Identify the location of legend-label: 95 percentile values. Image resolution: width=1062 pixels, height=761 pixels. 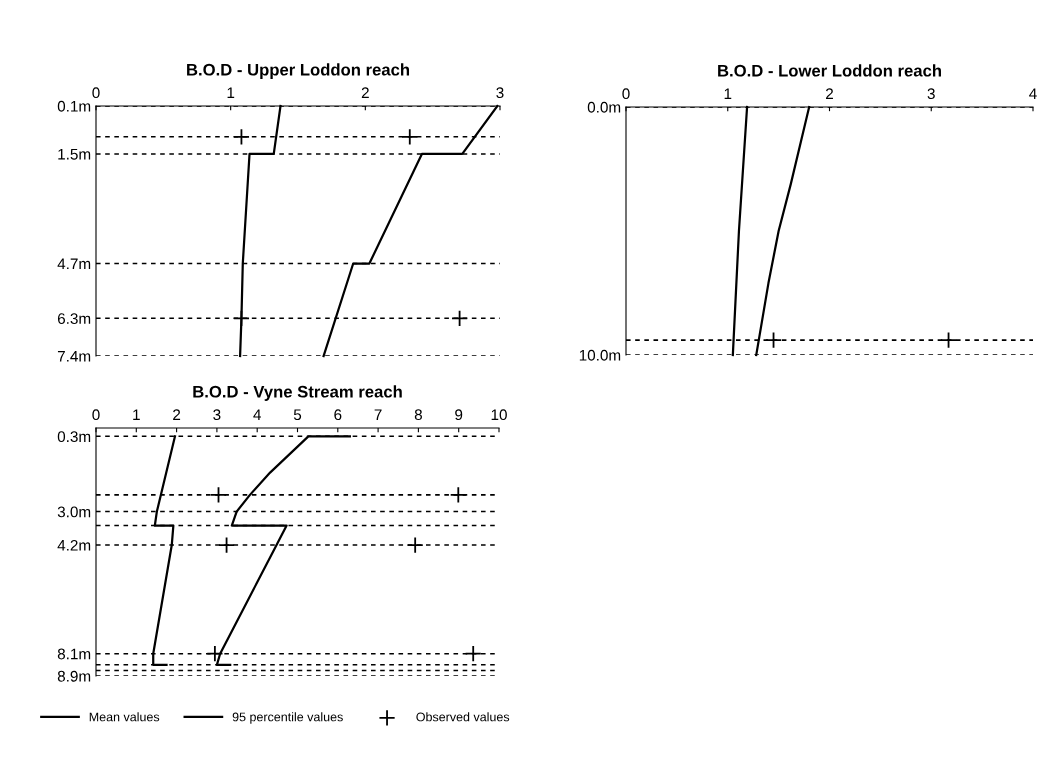
(287, 718).